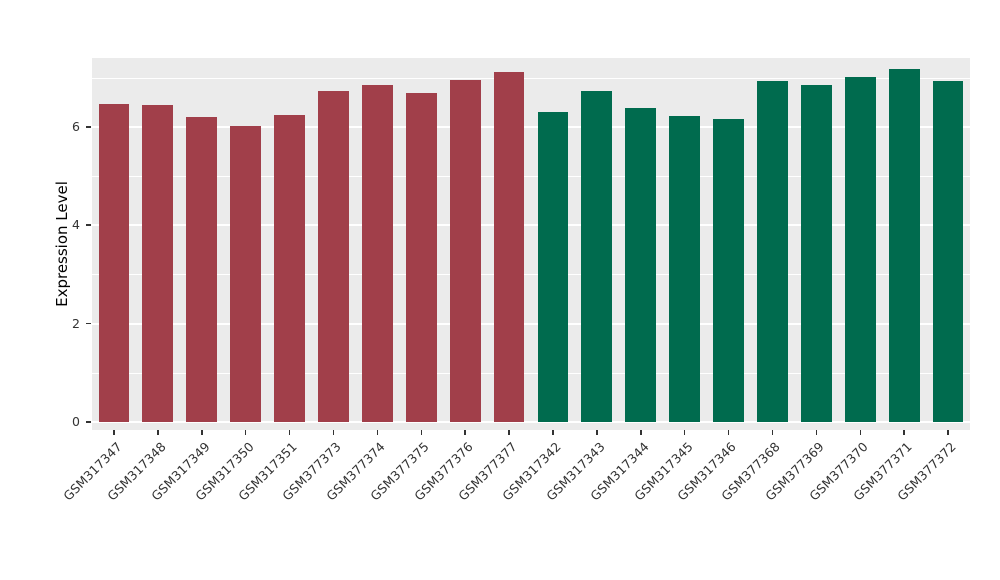  I want to click on bar-GSM377373, so click(333, 256).